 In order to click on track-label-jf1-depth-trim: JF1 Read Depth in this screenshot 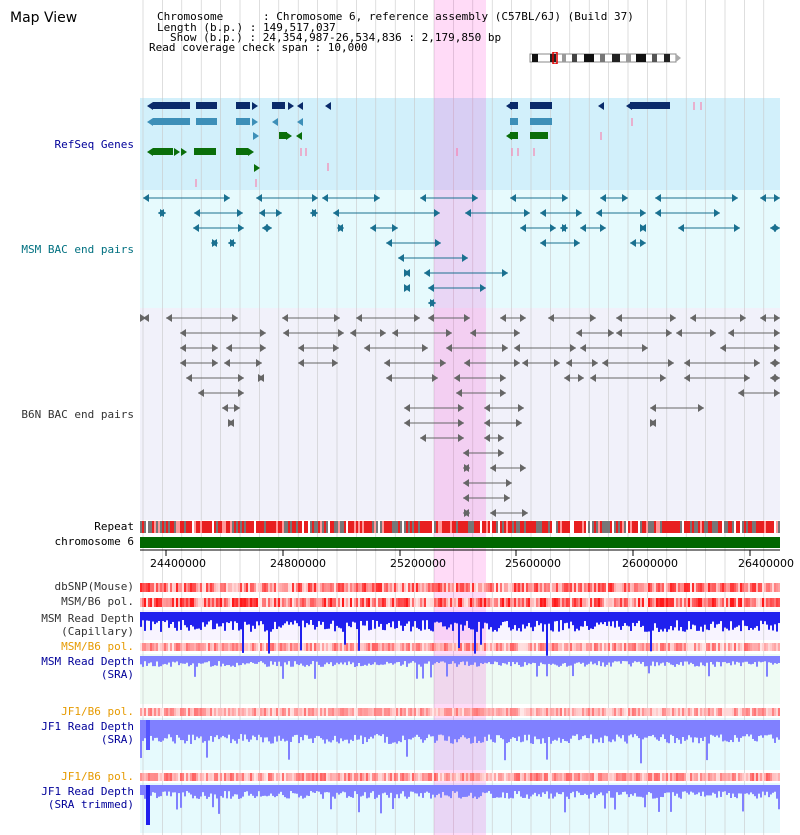, I will do `click(87, 791)`.